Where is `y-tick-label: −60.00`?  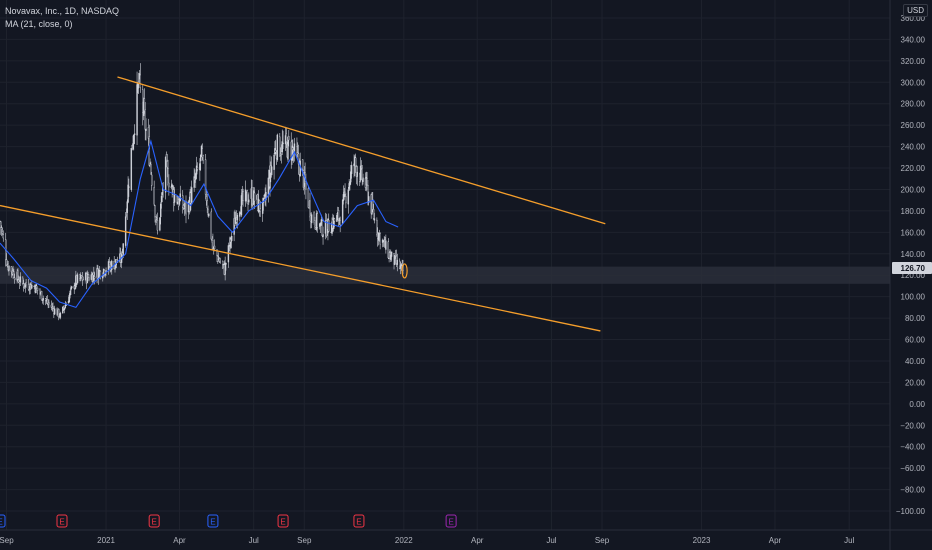
y-tick-label: −60.00 is located at coordinates (912, 468).